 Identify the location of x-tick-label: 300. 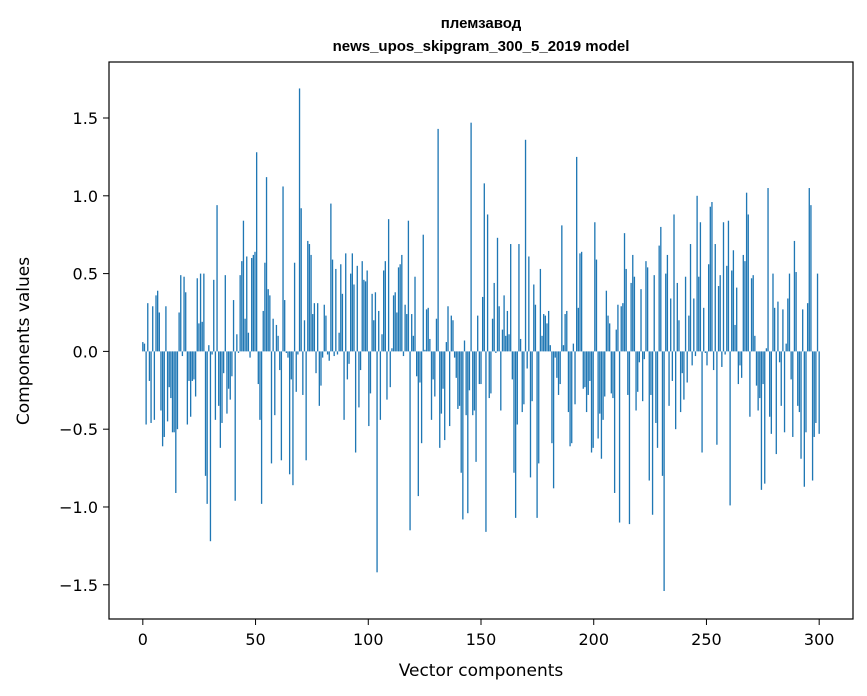
(819, 639).